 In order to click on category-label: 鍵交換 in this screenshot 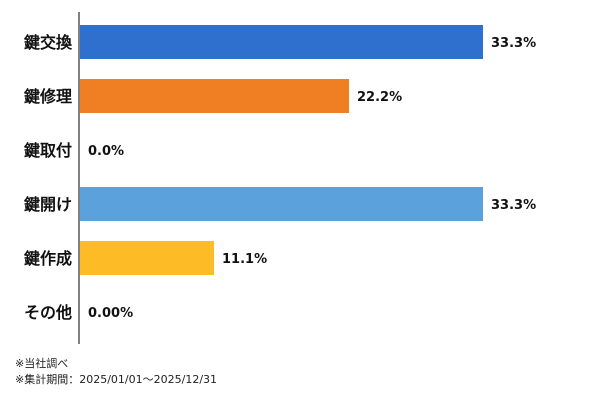, I will do `click(48, 42)`.